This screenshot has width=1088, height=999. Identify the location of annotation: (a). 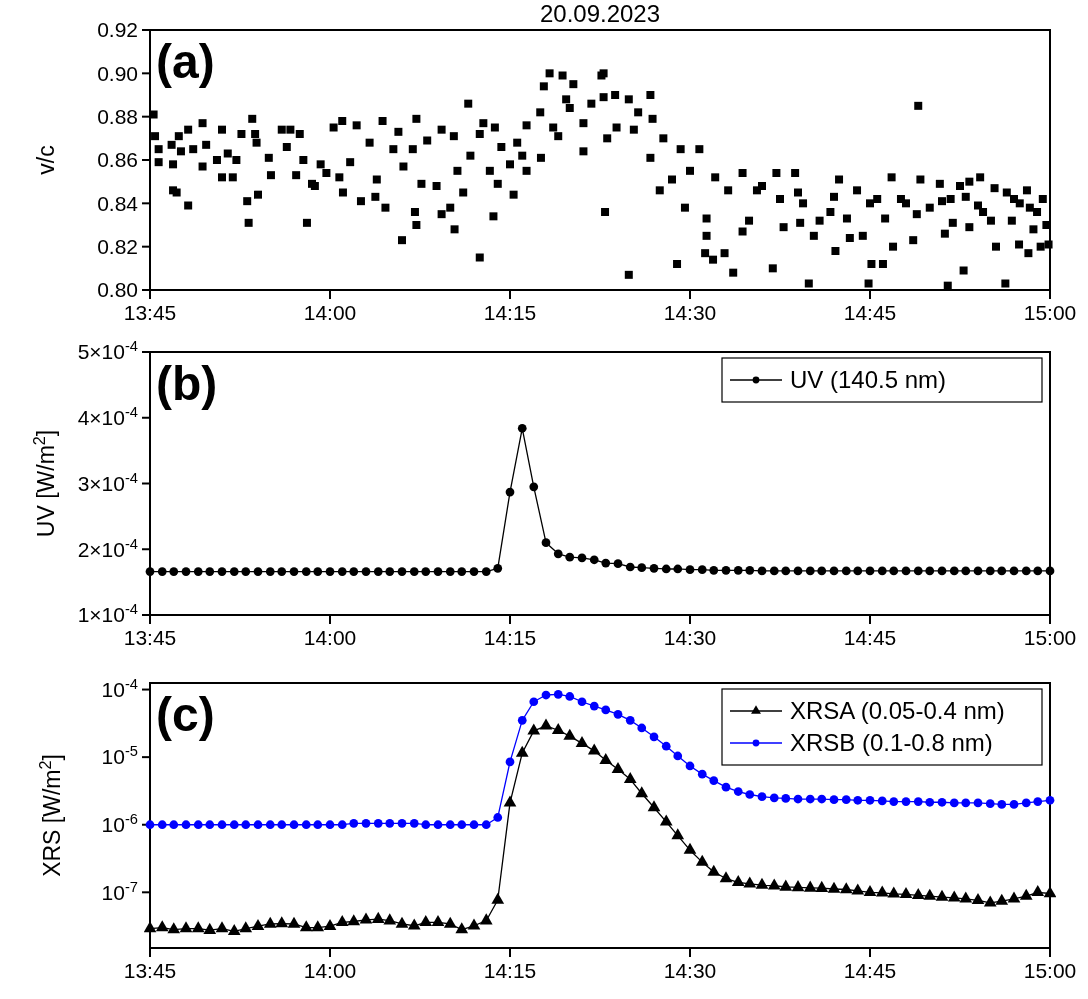
(185, 61).